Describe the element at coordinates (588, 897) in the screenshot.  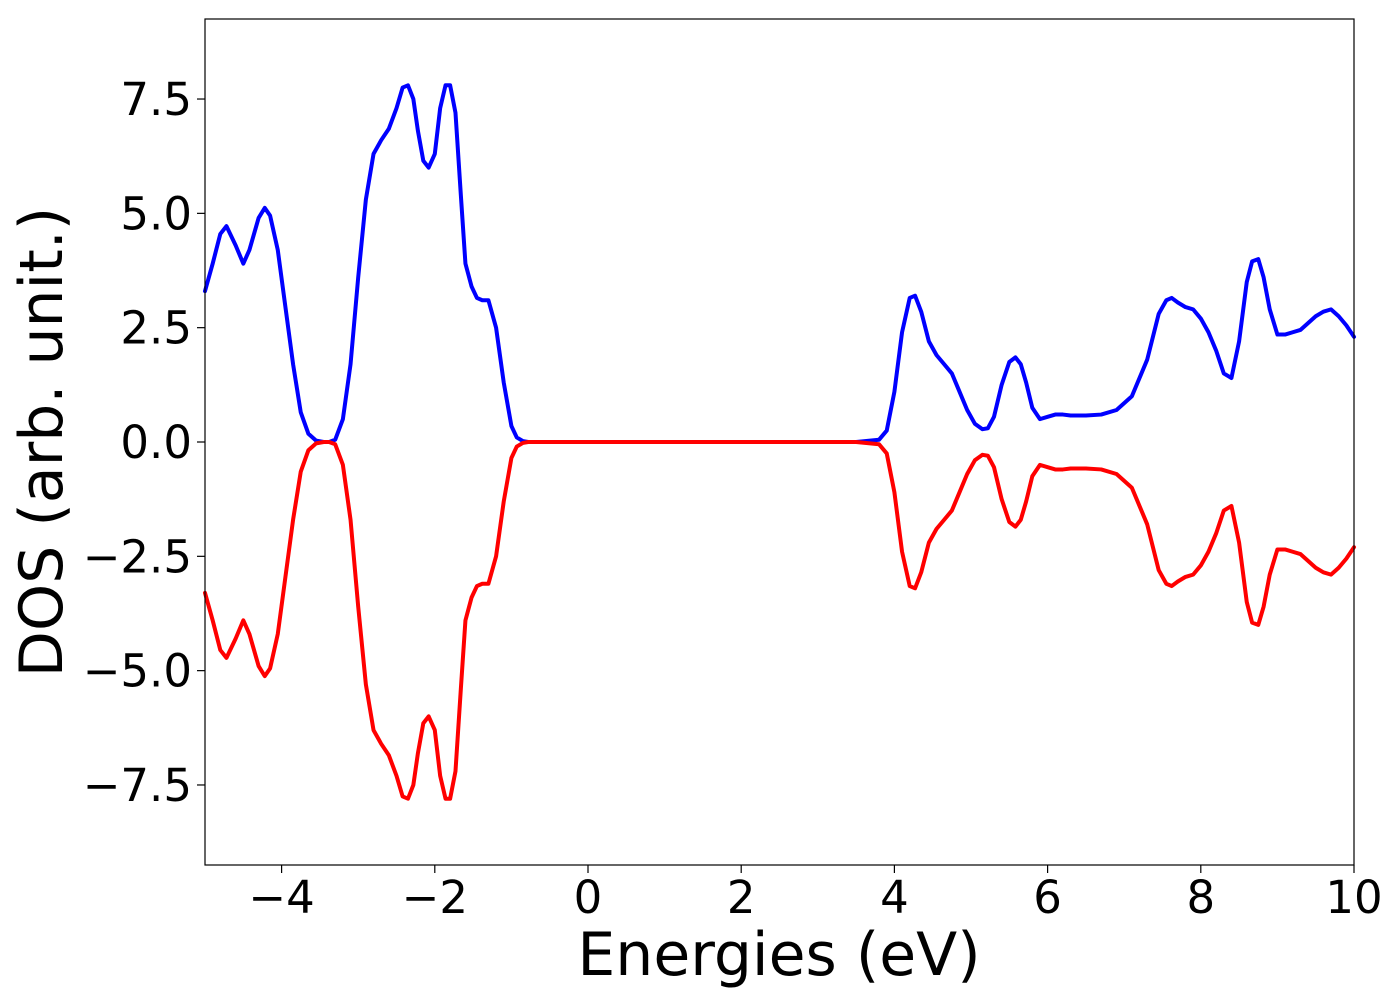
I see `x-tick-label: 0` at that location.